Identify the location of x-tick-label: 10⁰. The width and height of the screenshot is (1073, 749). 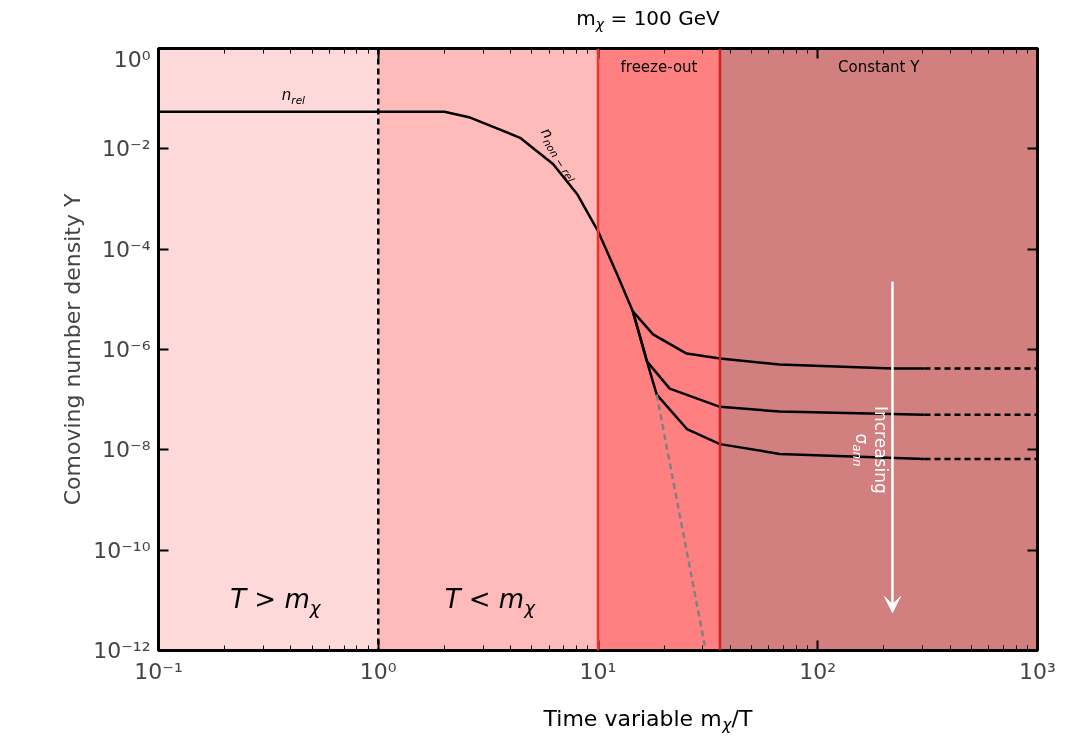
(378, 671).